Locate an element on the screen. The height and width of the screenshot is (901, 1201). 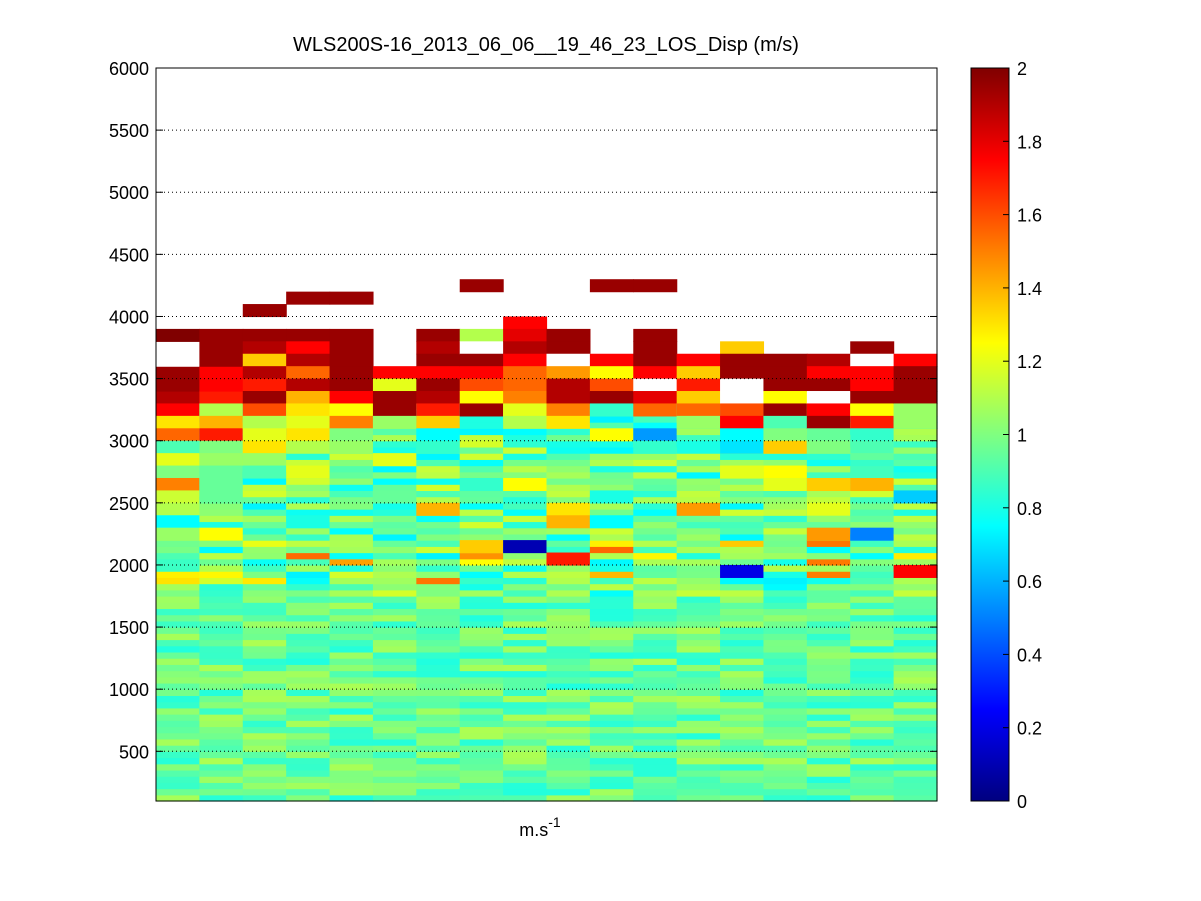
colorbar-tick-label: 0.8 is located at coordinates (1029, 509).